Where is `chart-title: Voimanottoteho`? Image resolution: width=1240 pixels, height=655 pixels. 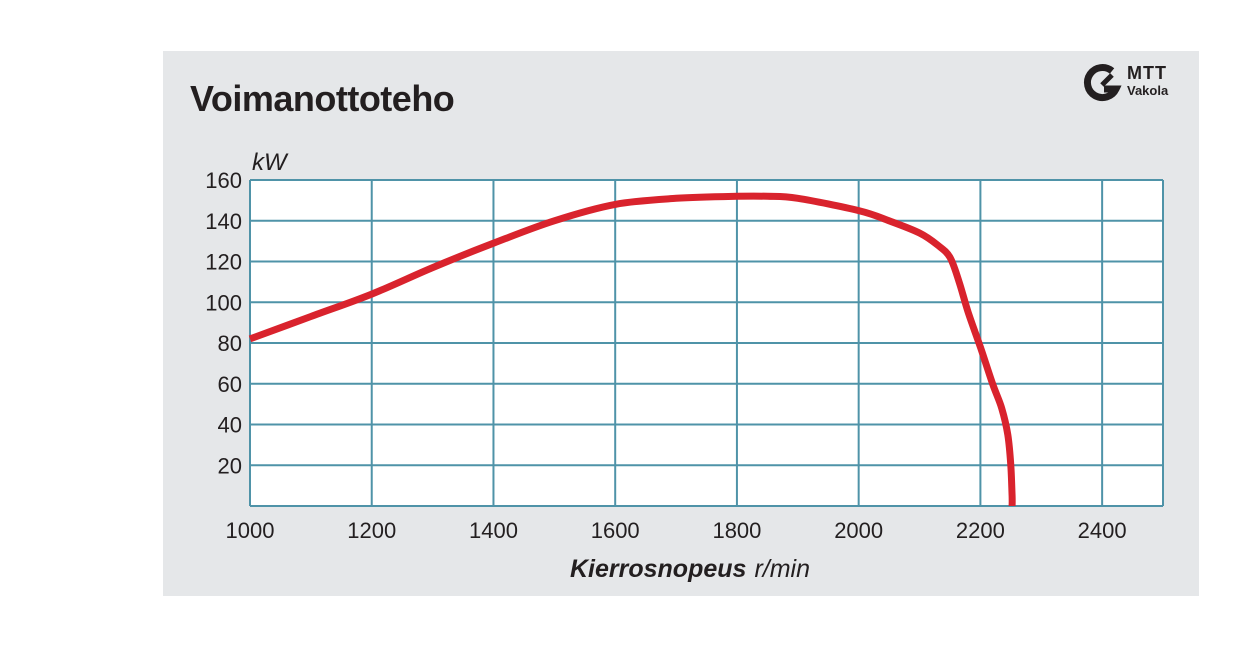 chart-title: Voimanottoteho is located at coordinates (322, 98).